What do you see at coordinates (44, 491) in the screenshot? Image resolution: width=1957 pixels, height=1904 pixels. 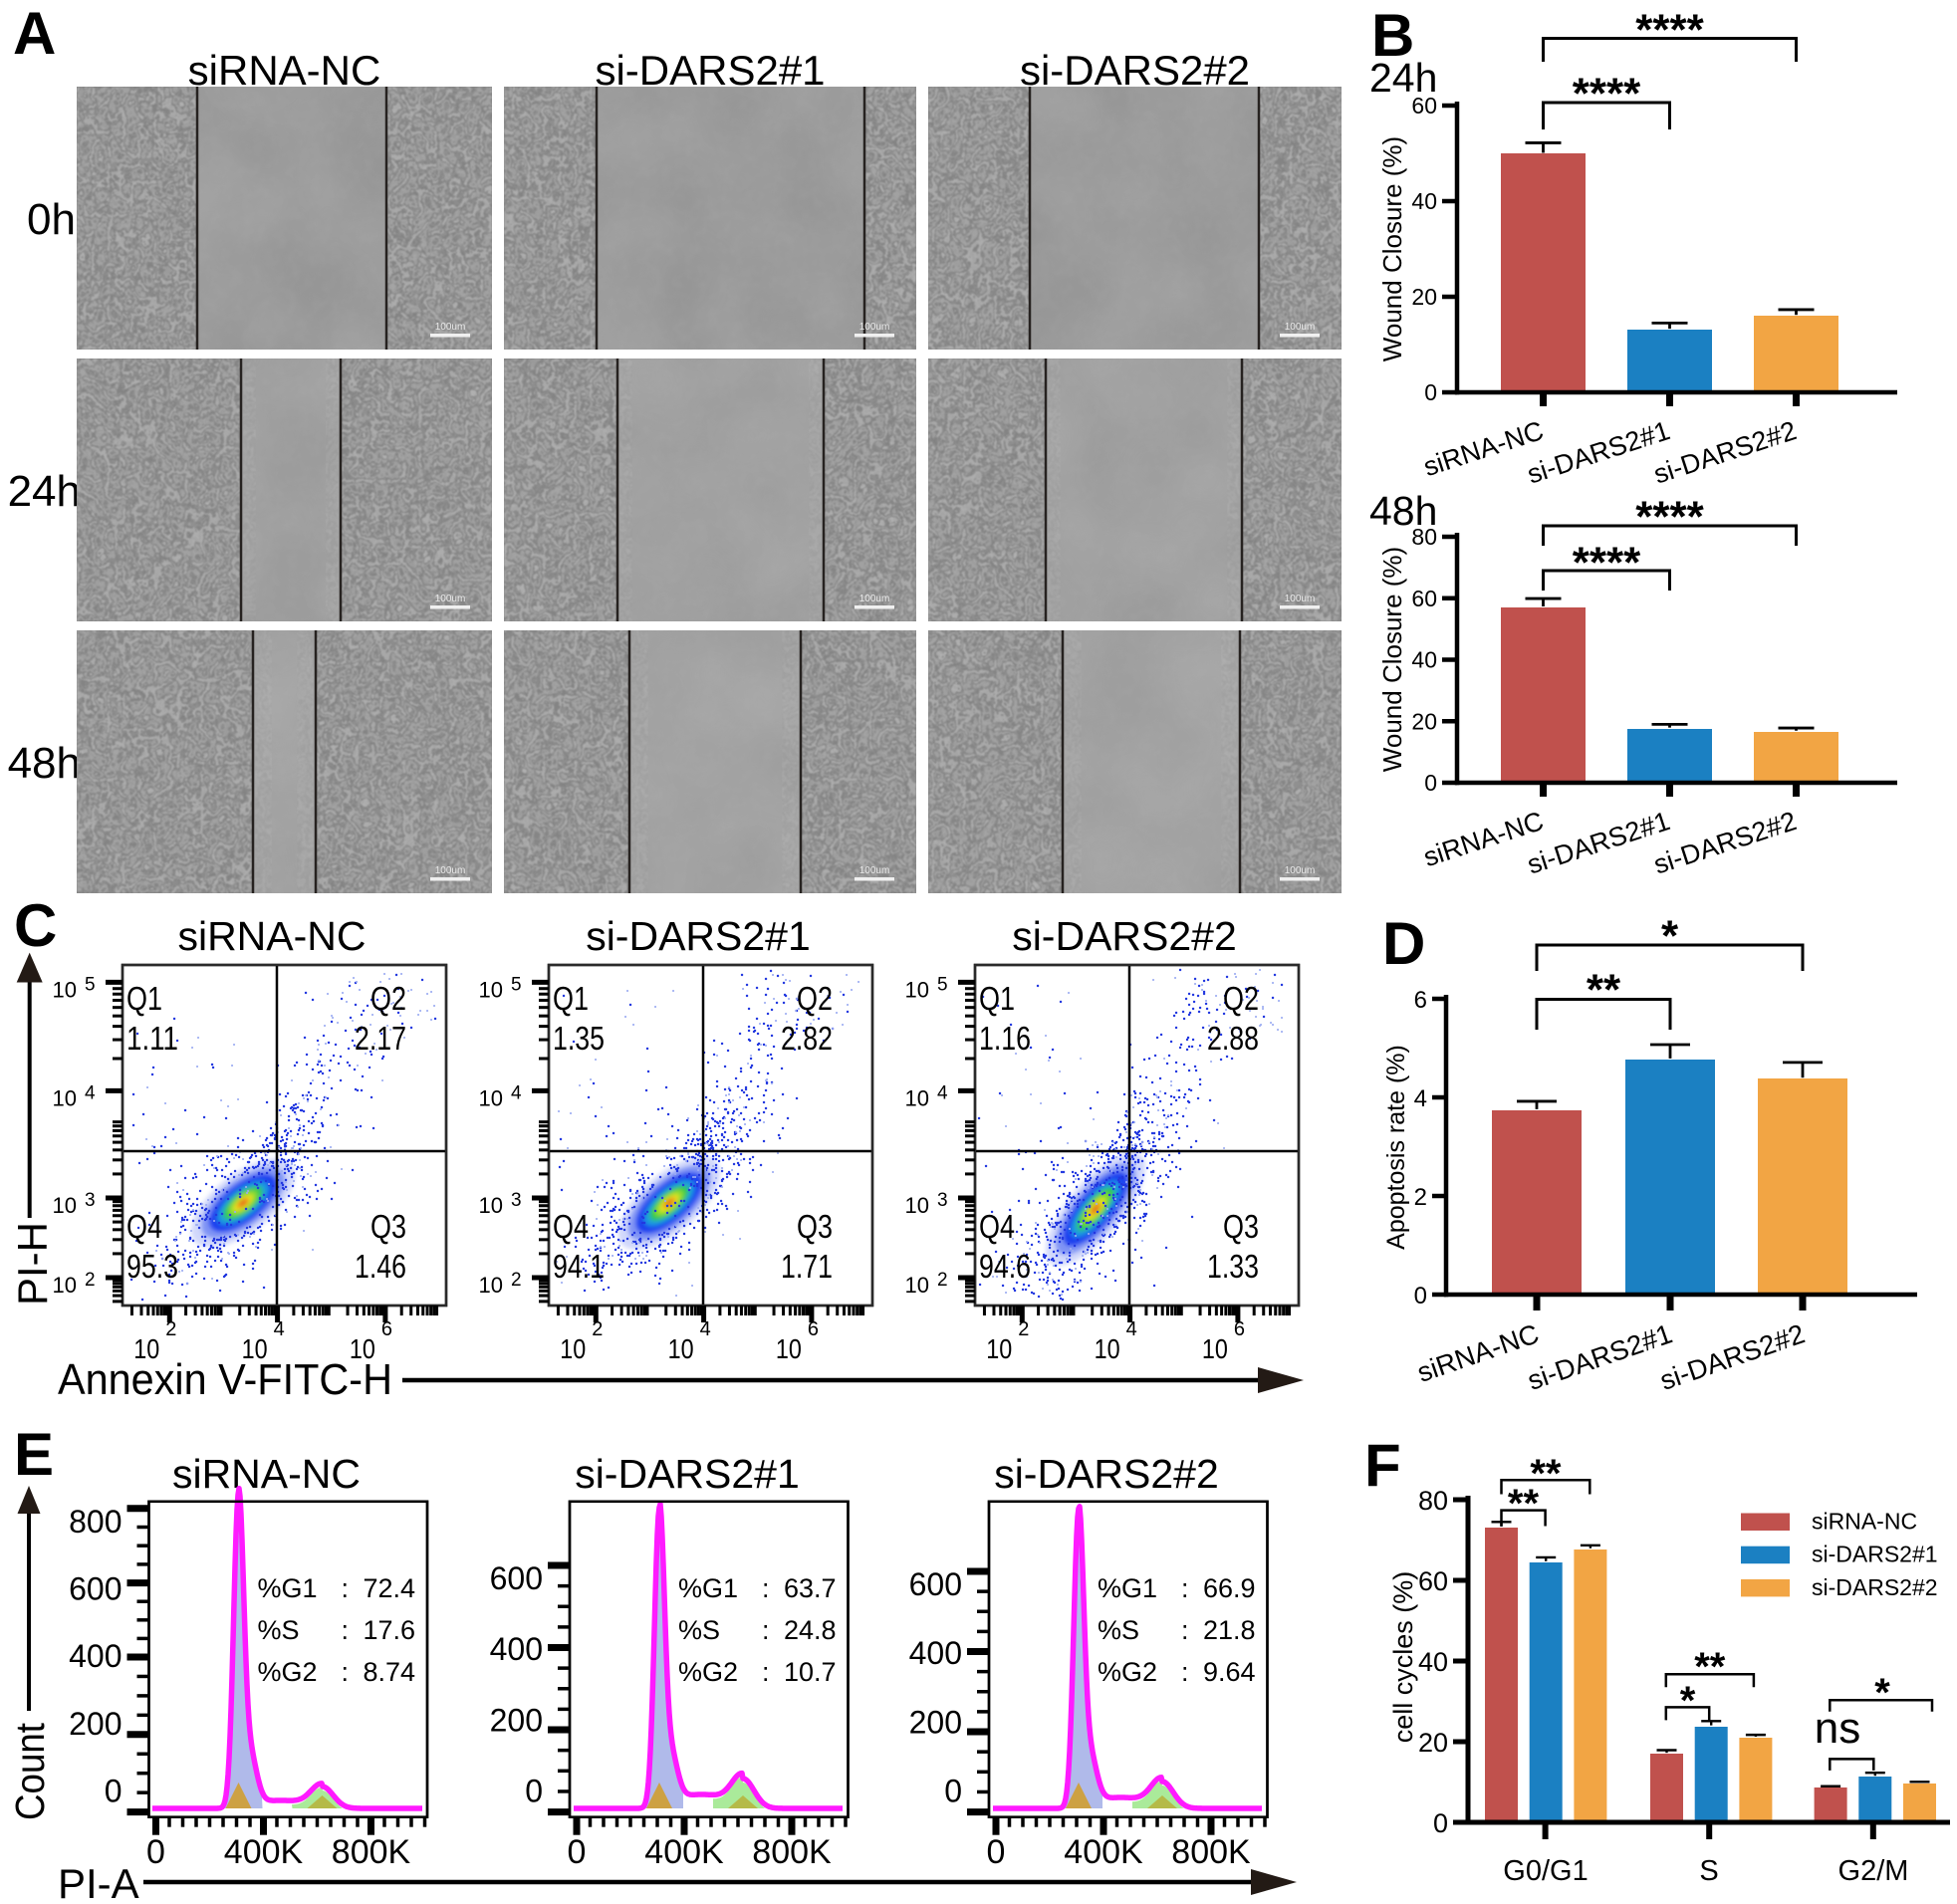 I see `svg-text: 24h` at bounding box center [44, 491].